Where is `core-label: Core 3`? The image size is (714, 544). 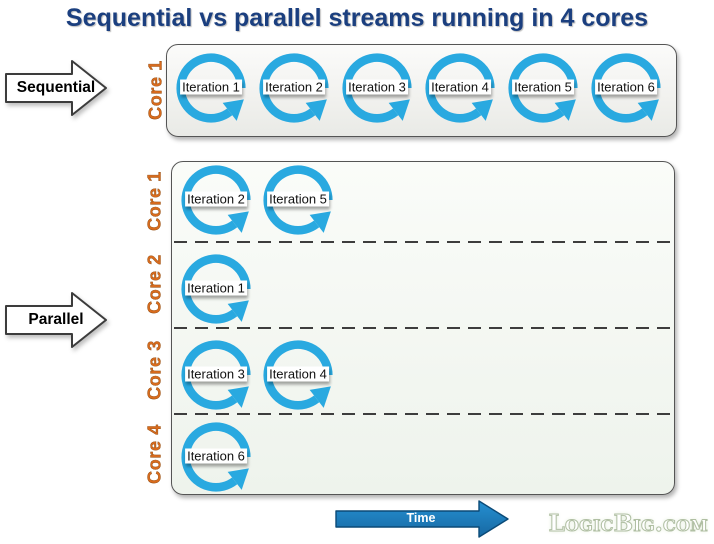
core-label: Core 3 is located at coordinates (154, 370).